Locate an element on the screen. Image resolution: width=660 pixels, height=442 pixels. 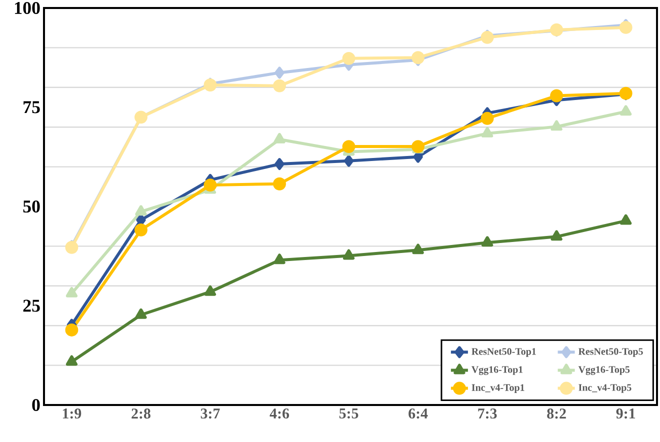
legend-label: Vgg16-Top5 is located at coordinates (604, 370).